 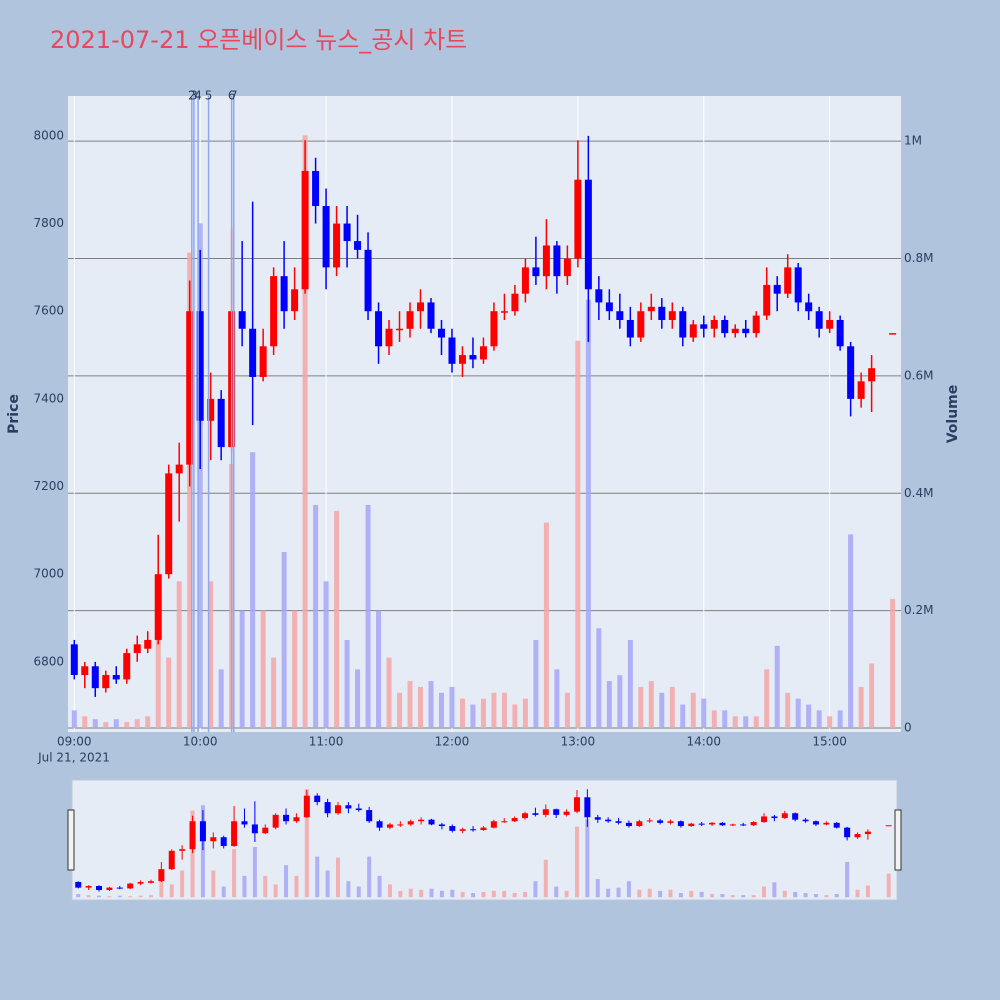 I want to click on x-tick-label: 10:00, so click(x=200, y=742).